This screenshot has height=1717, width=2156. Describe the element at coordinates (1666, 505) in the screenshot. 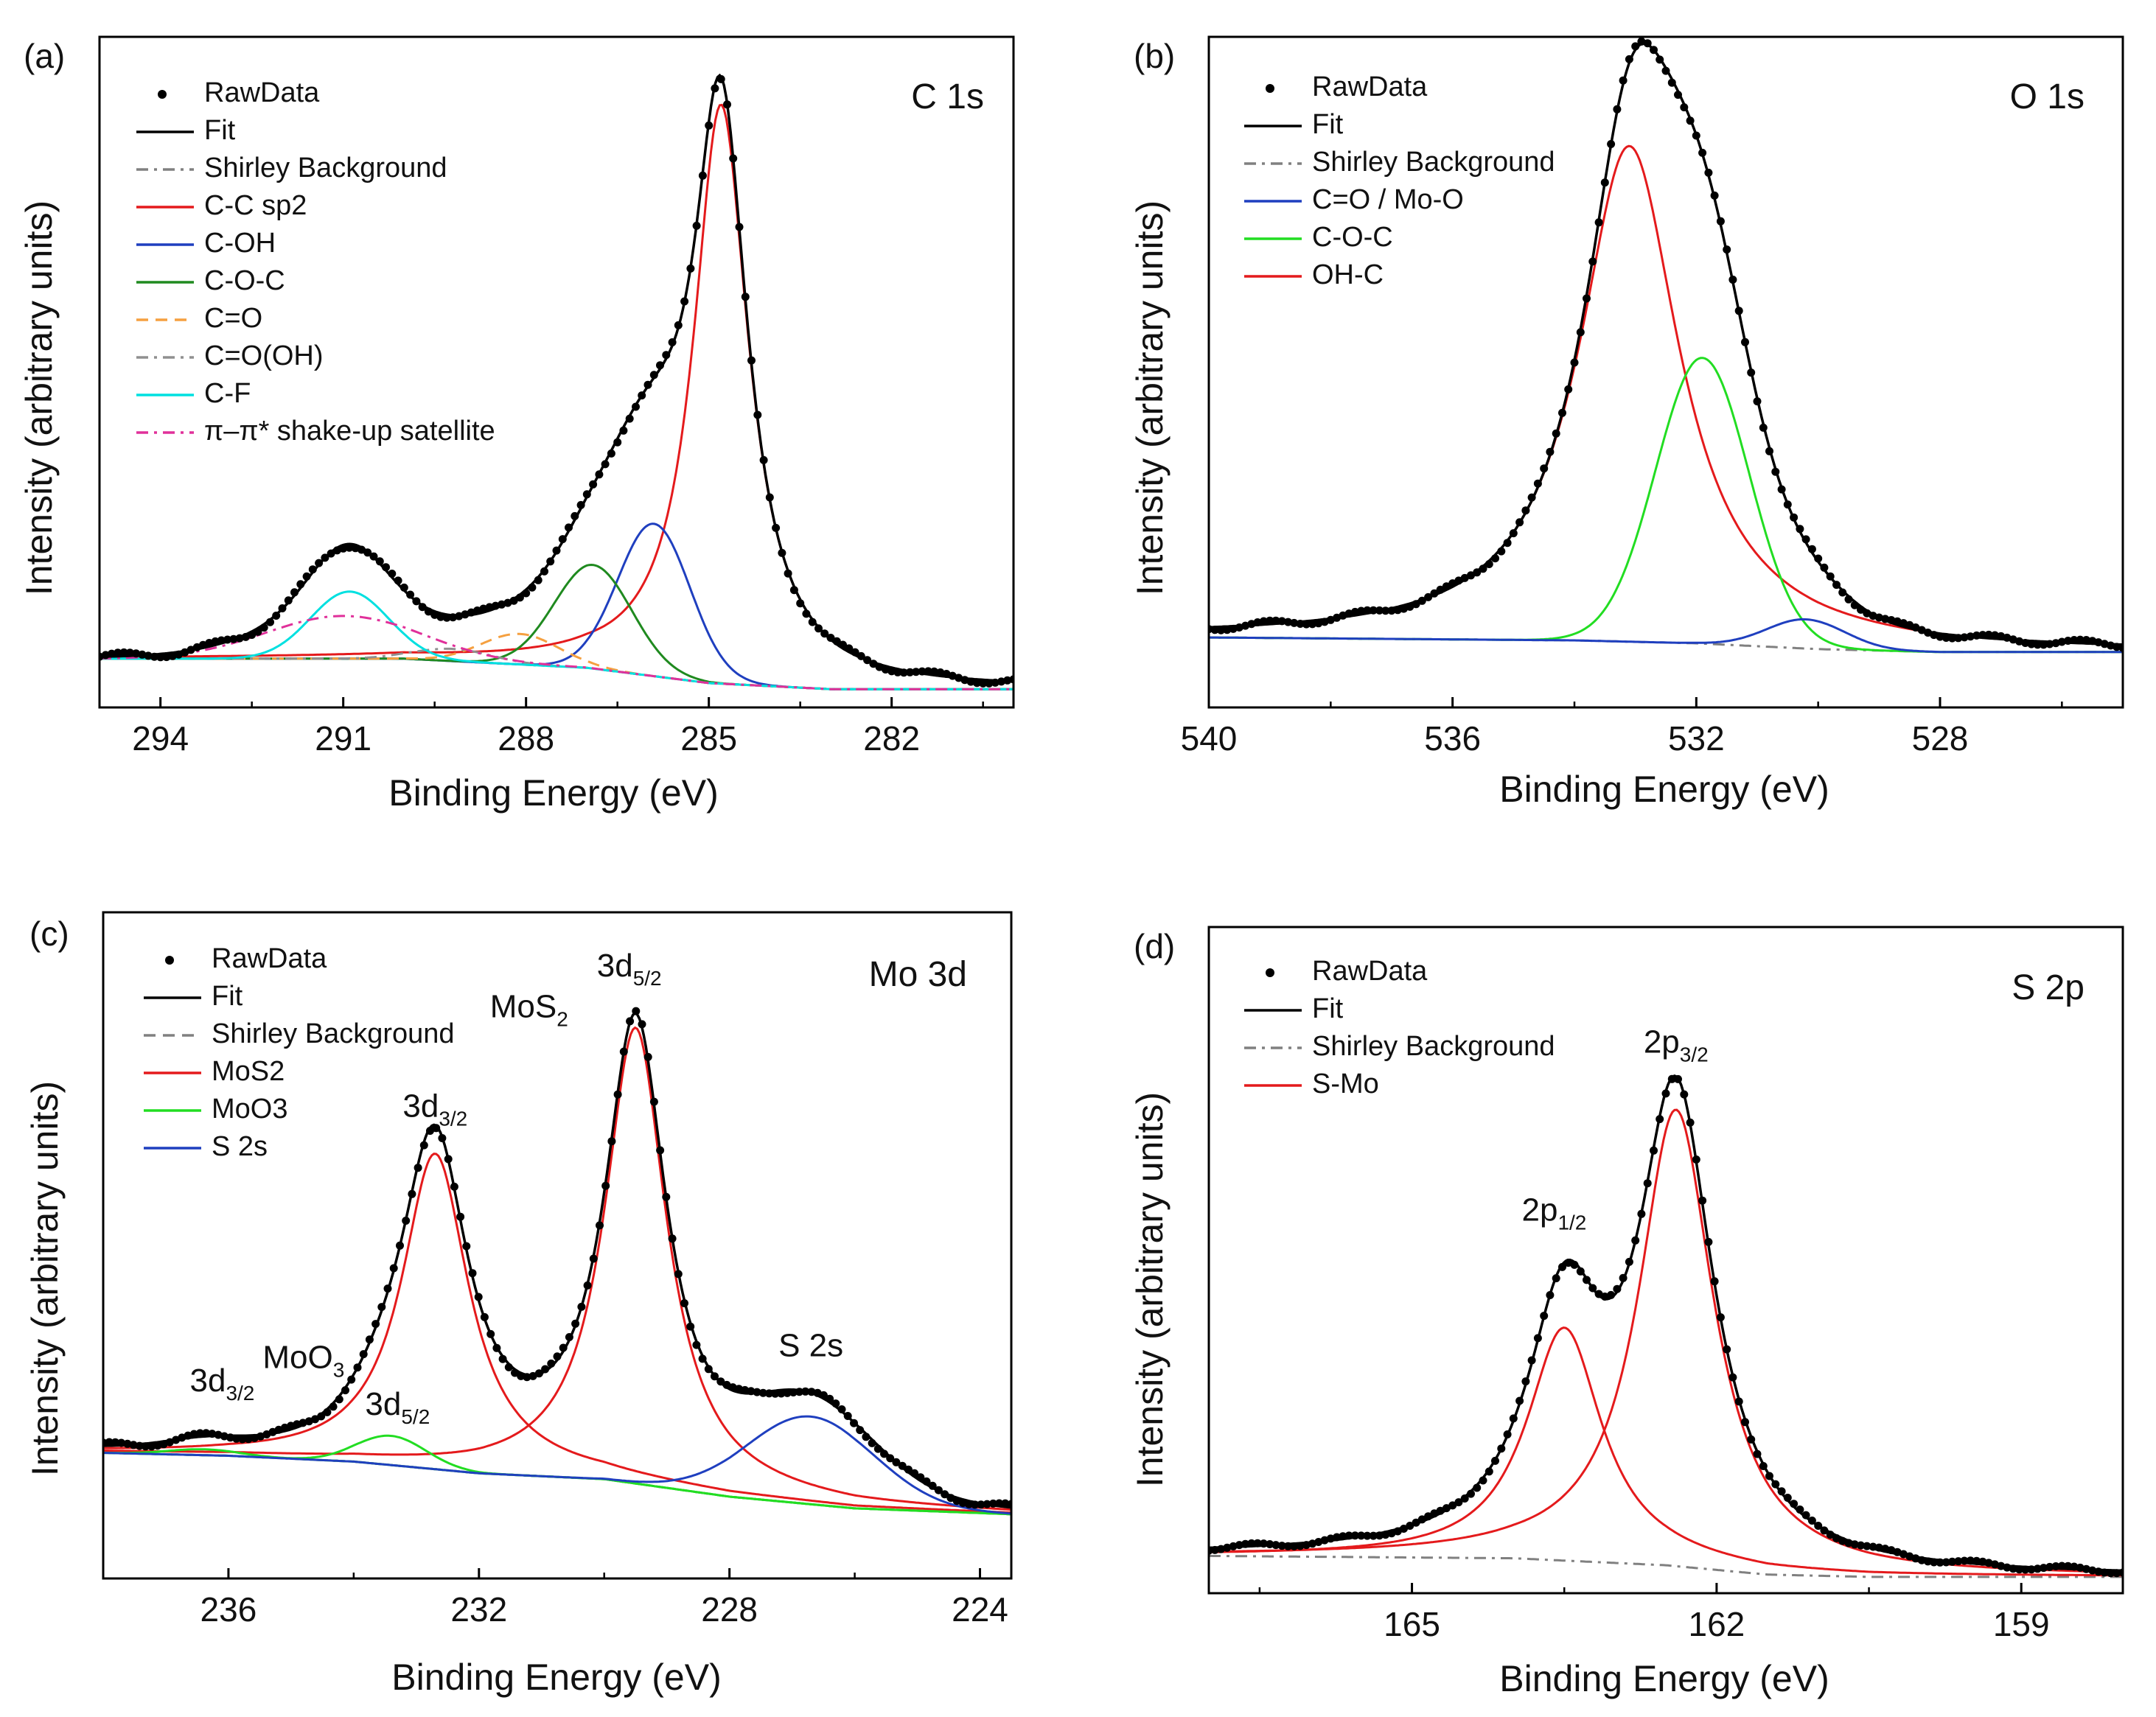

I see `component-line-c-o-c` at that location.